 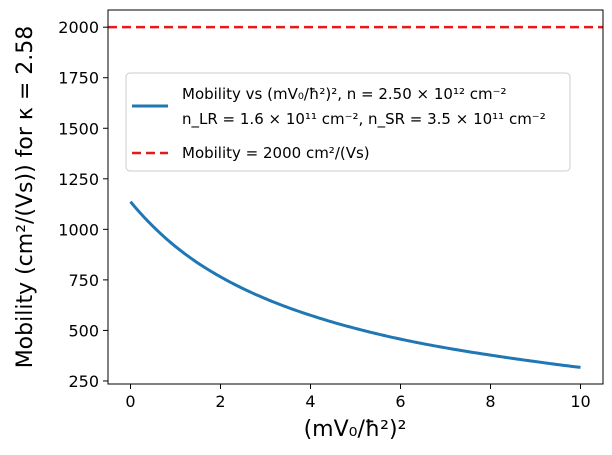 What do you see at coordinates (310, 401) in the screenshot?
I see `x-tick-label: 4` at bounding box center [310, 401].